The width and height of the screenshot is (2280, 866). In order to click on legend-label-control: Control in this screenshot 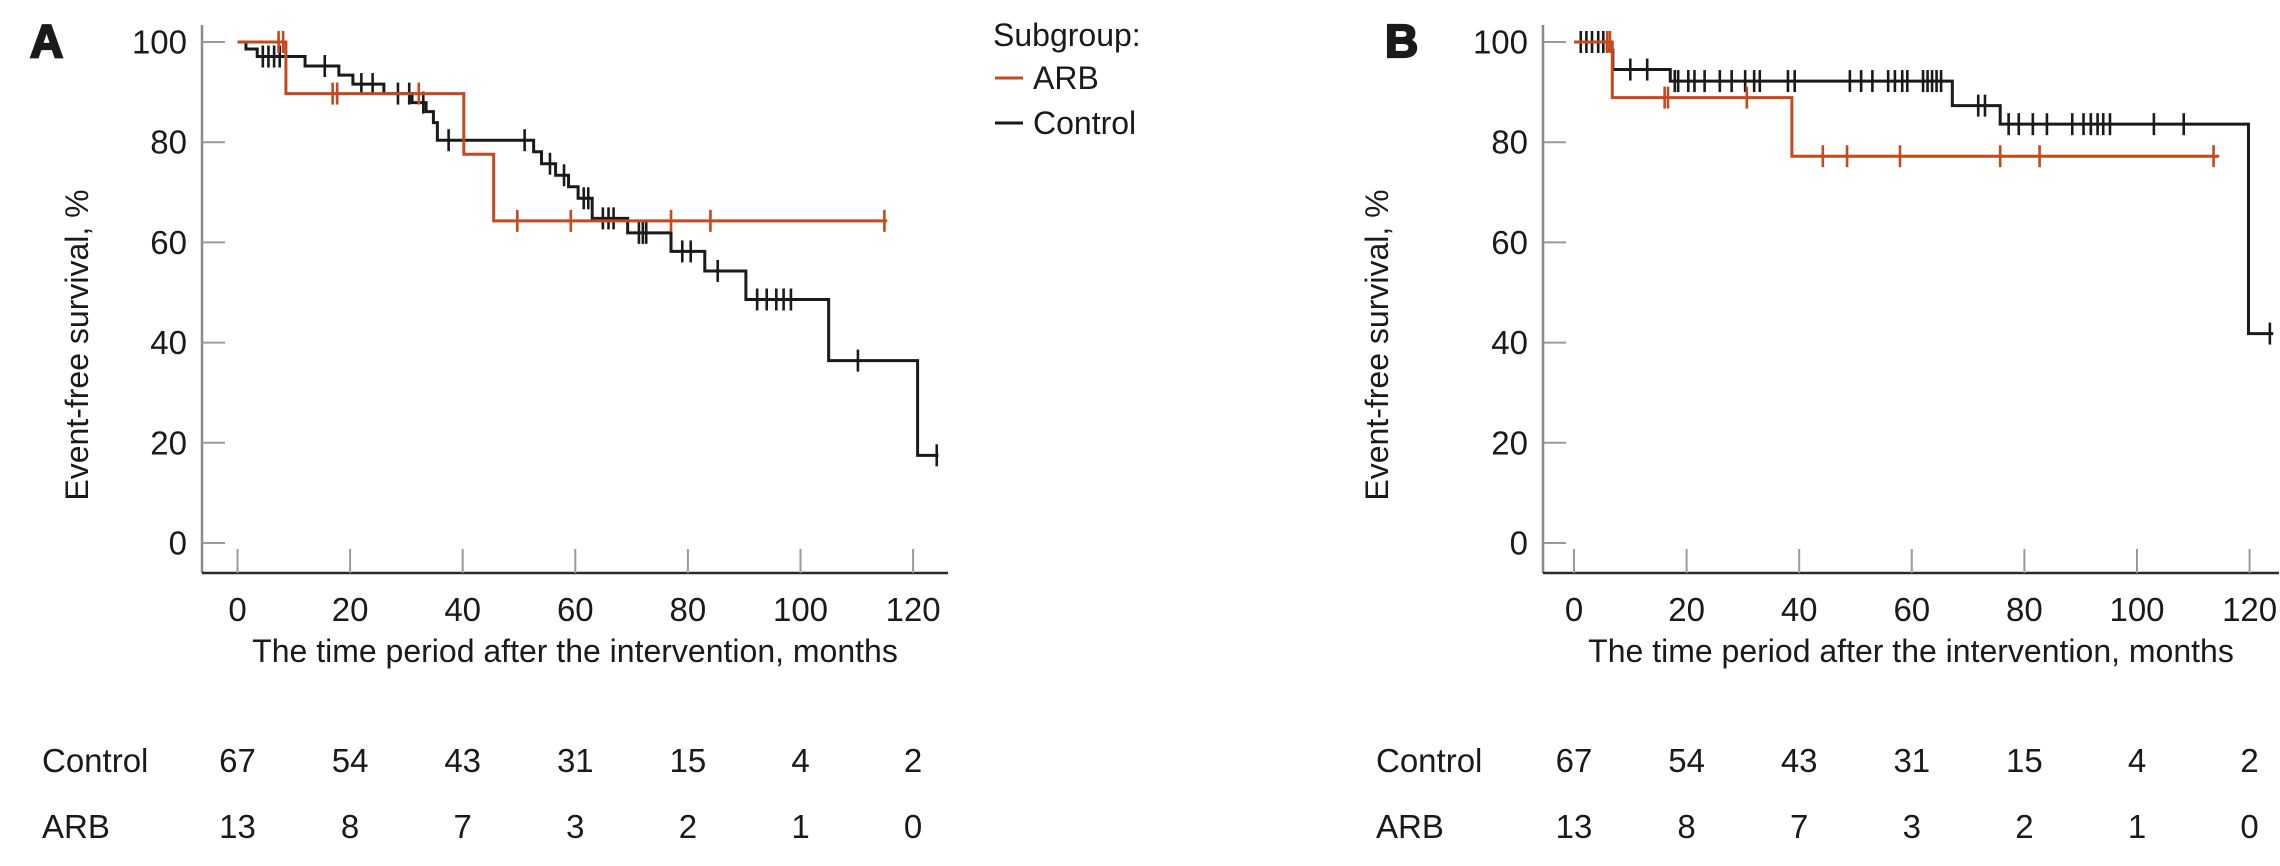, I will do `click(1084, 123)`.